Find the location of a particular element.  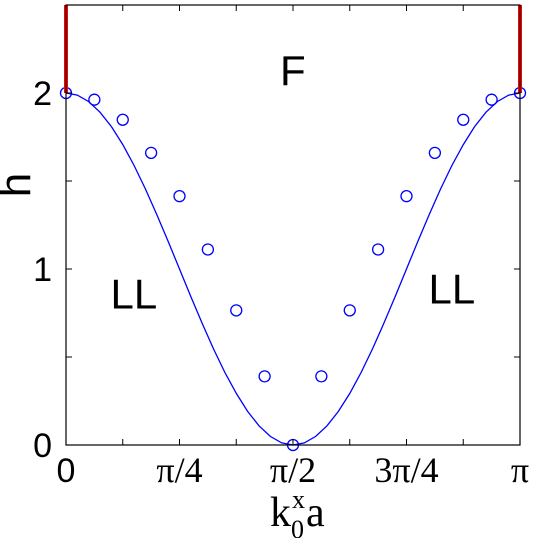

y-tick-label: 0 is located at coordinates (42, 446).